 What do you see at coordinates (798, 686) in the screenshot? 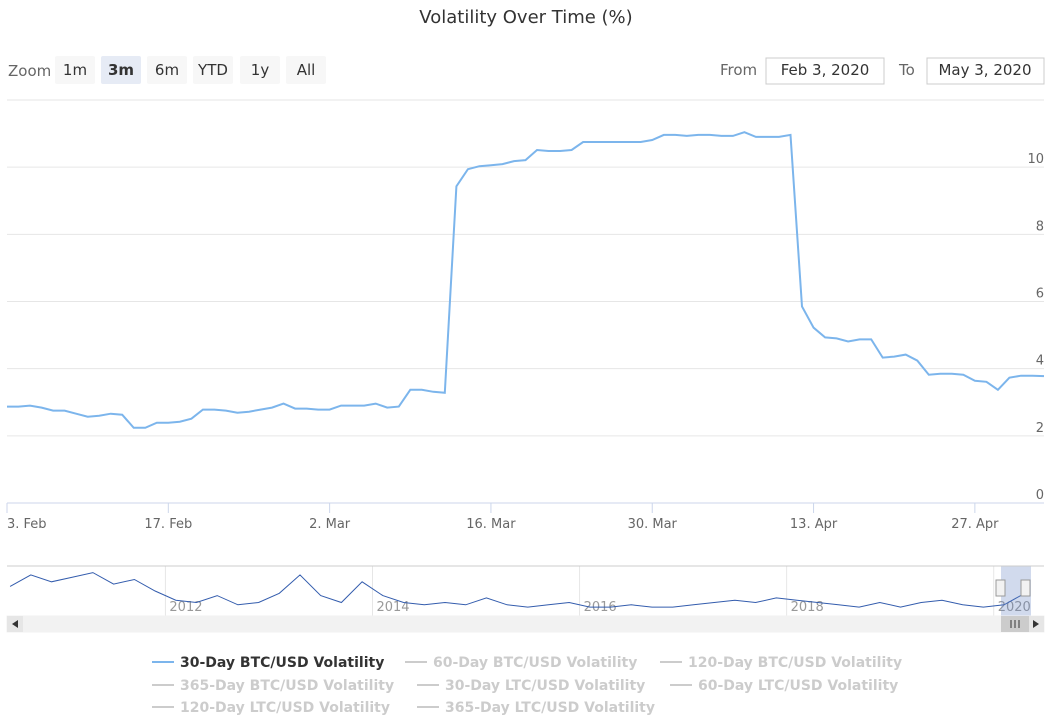
I see `legend-label: 60-Day LTC/USD Volatility` at bounding box center [798, 686].